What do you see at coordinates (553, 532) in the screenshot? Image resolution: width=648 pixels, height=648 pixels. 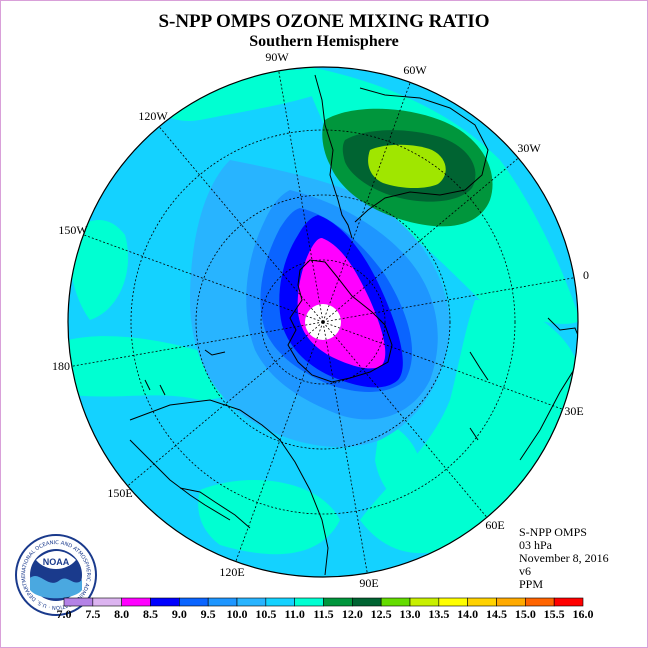 I see `info-product: S-NPP OMPS` at bounding box center [553, 532].